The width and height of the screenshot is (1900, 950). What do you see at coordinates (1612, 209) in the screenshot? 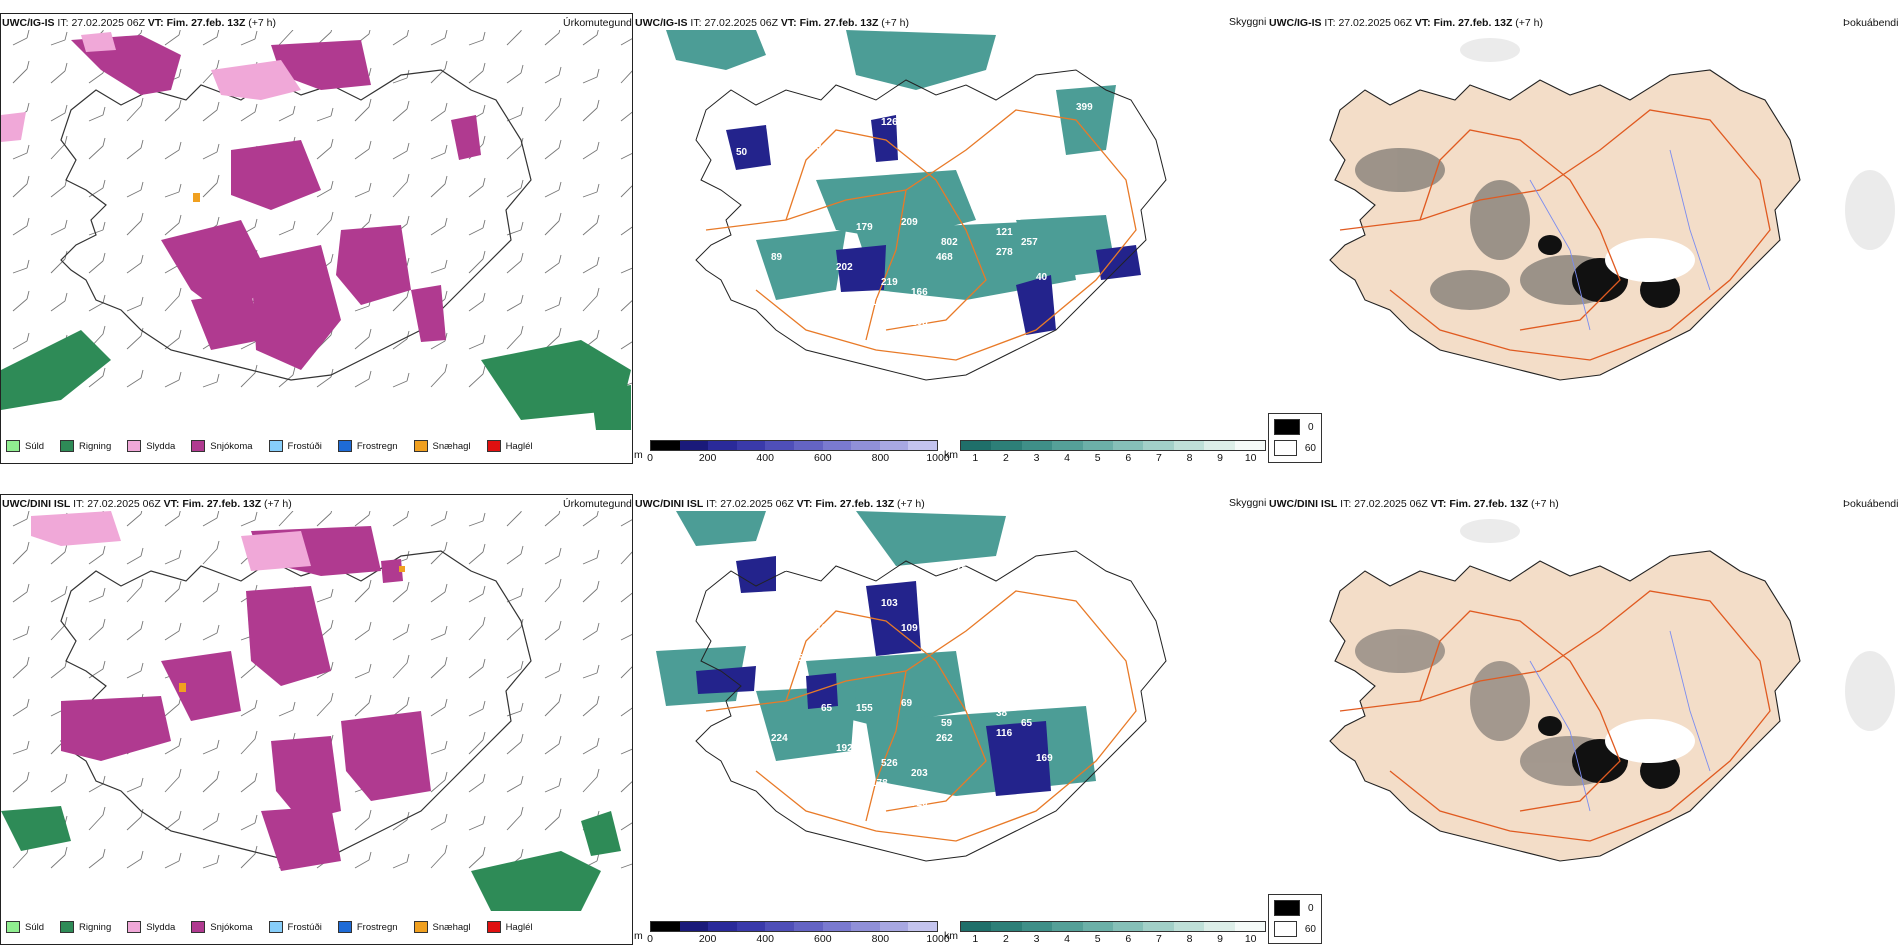
I see `fog-map-top` at bounding box center [1612, 209].